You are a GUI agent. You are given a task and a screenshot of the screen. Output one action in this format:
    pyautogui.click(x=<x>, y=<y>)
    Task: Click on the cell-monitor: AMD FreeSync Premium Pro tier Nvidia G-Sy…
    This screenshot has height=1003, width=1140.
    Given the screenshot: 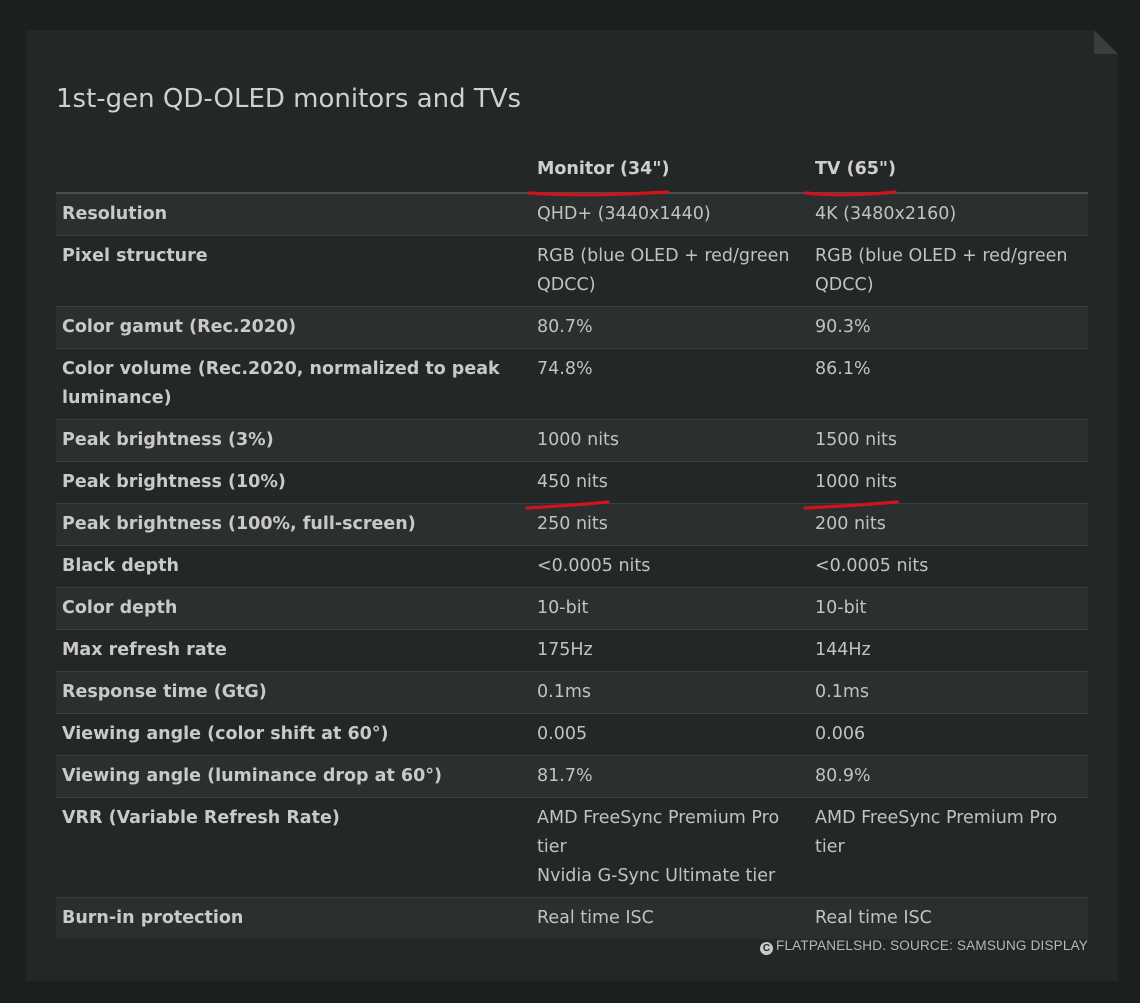 What is the action you would take?
    pyautogui.click(x=670, y=847)
    